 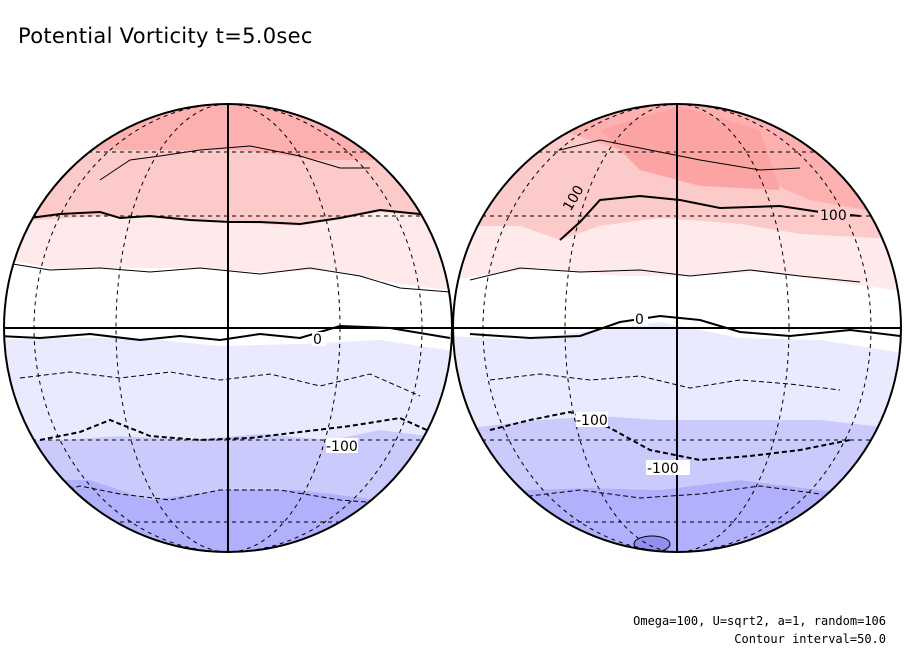 I want to click on right-band-pos-weak, so click(x=677, y=255).